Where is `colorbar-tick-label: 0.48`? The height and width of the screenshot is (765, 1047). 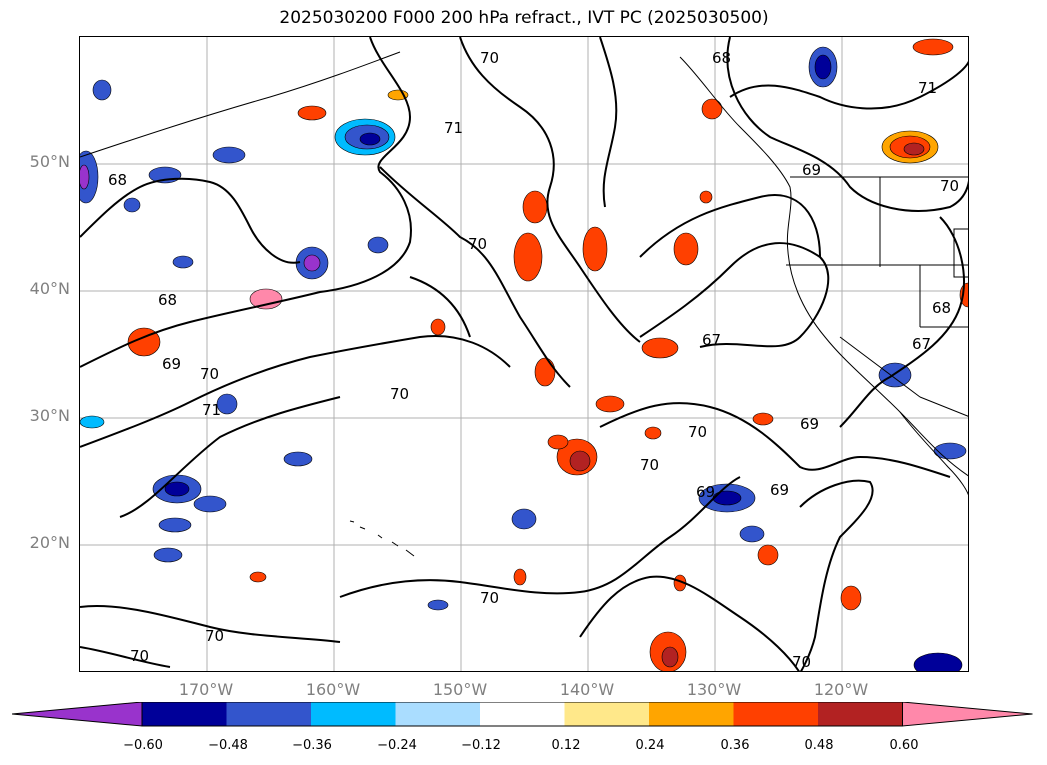
colorbar-tick-label: 0.48 is located at coordinates (819, 745).